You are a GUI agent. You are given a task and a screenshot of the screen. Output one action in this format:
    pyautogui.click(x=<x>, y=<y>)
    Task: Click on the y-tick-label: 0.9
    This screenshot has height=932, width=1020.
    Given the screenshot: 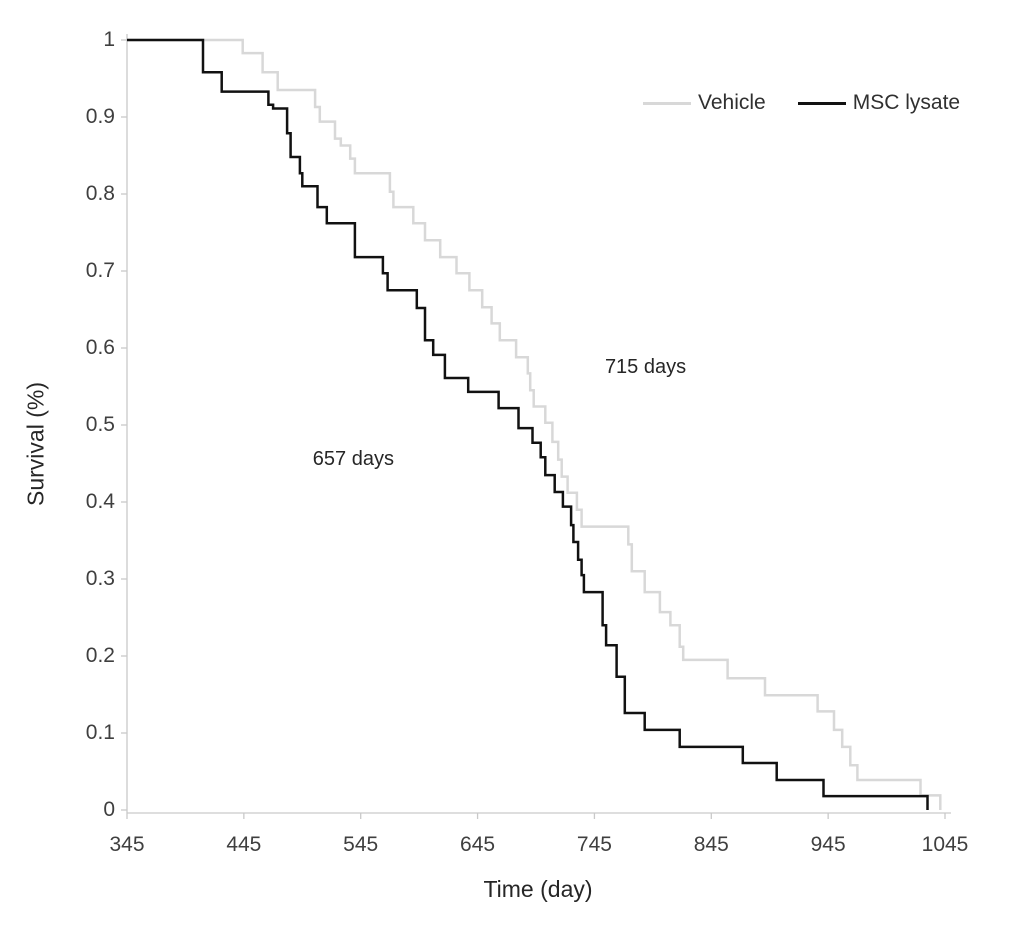 What is the action you would take?
    pyautogui.click(x=100, y=116)
    